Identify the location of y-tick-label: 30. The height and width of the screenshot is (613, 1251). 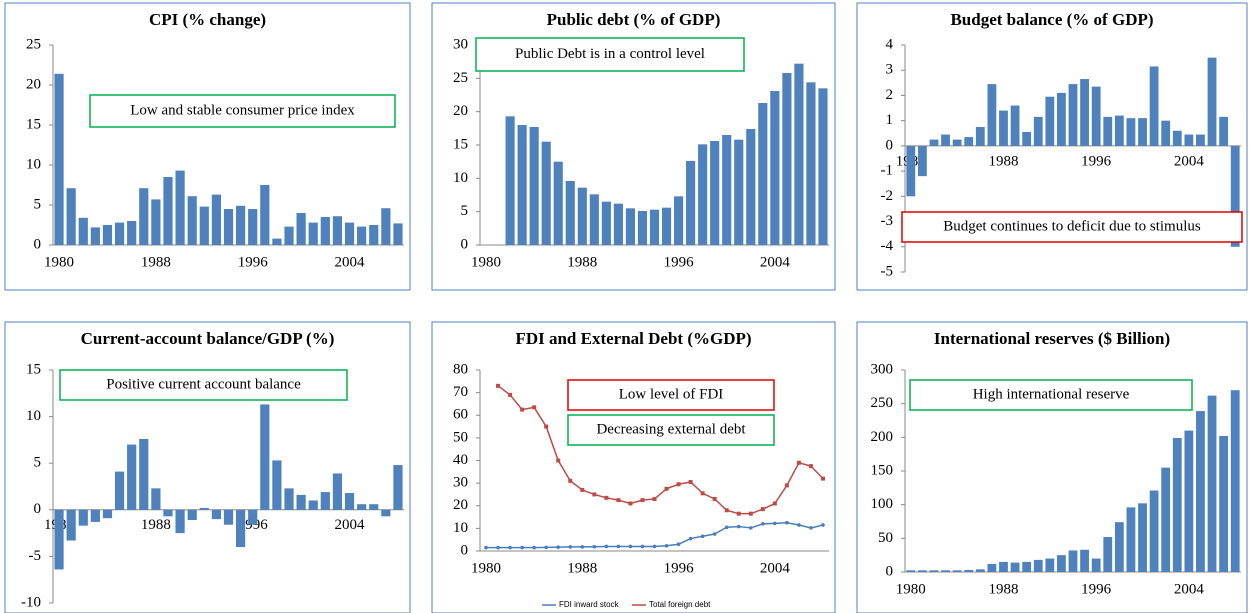
(460, 483).